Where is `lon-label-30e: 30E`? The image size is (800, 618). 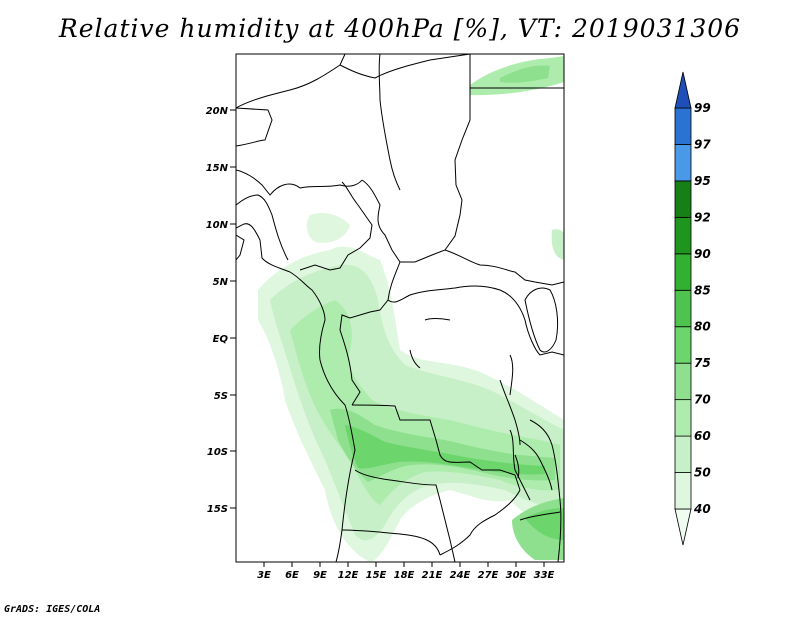 lon-label-30e: 30E is located at coordinates (516, 575).